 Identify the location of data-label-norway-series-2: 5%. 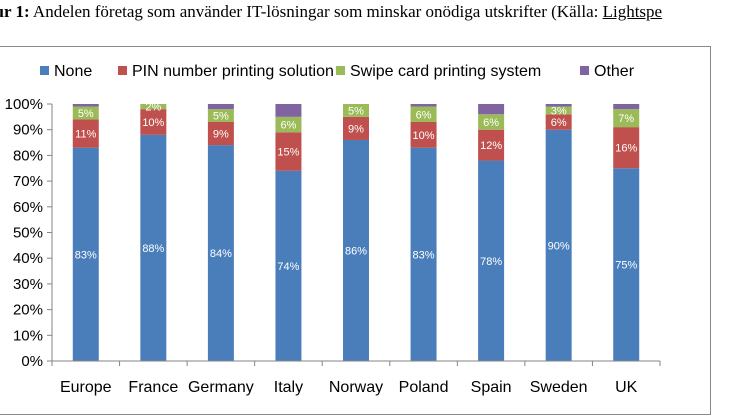
(356, 111).